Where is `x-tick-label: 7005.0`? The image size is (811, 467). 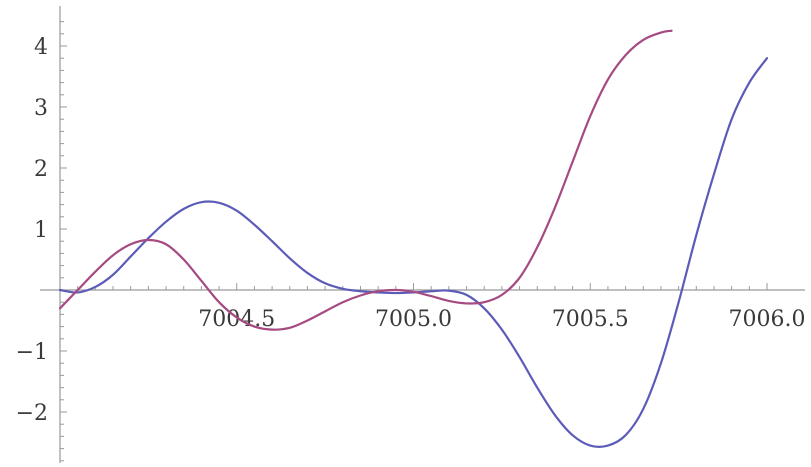
x-tick-label: 7005.0 is located at coordinates (413, 319).